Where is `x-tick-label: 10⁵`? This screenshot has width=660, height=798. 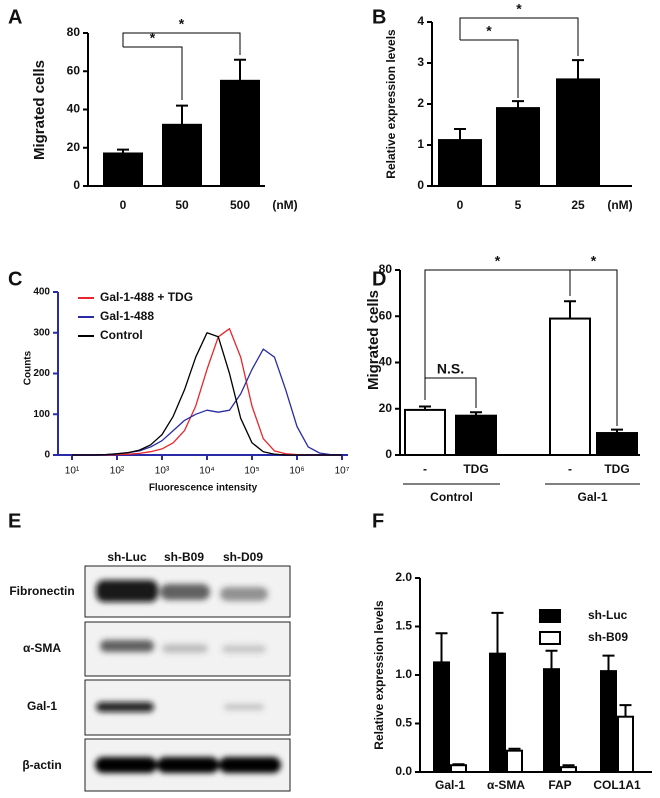 x-tick-label: 10⁵ is located at coordinates (251, 471).